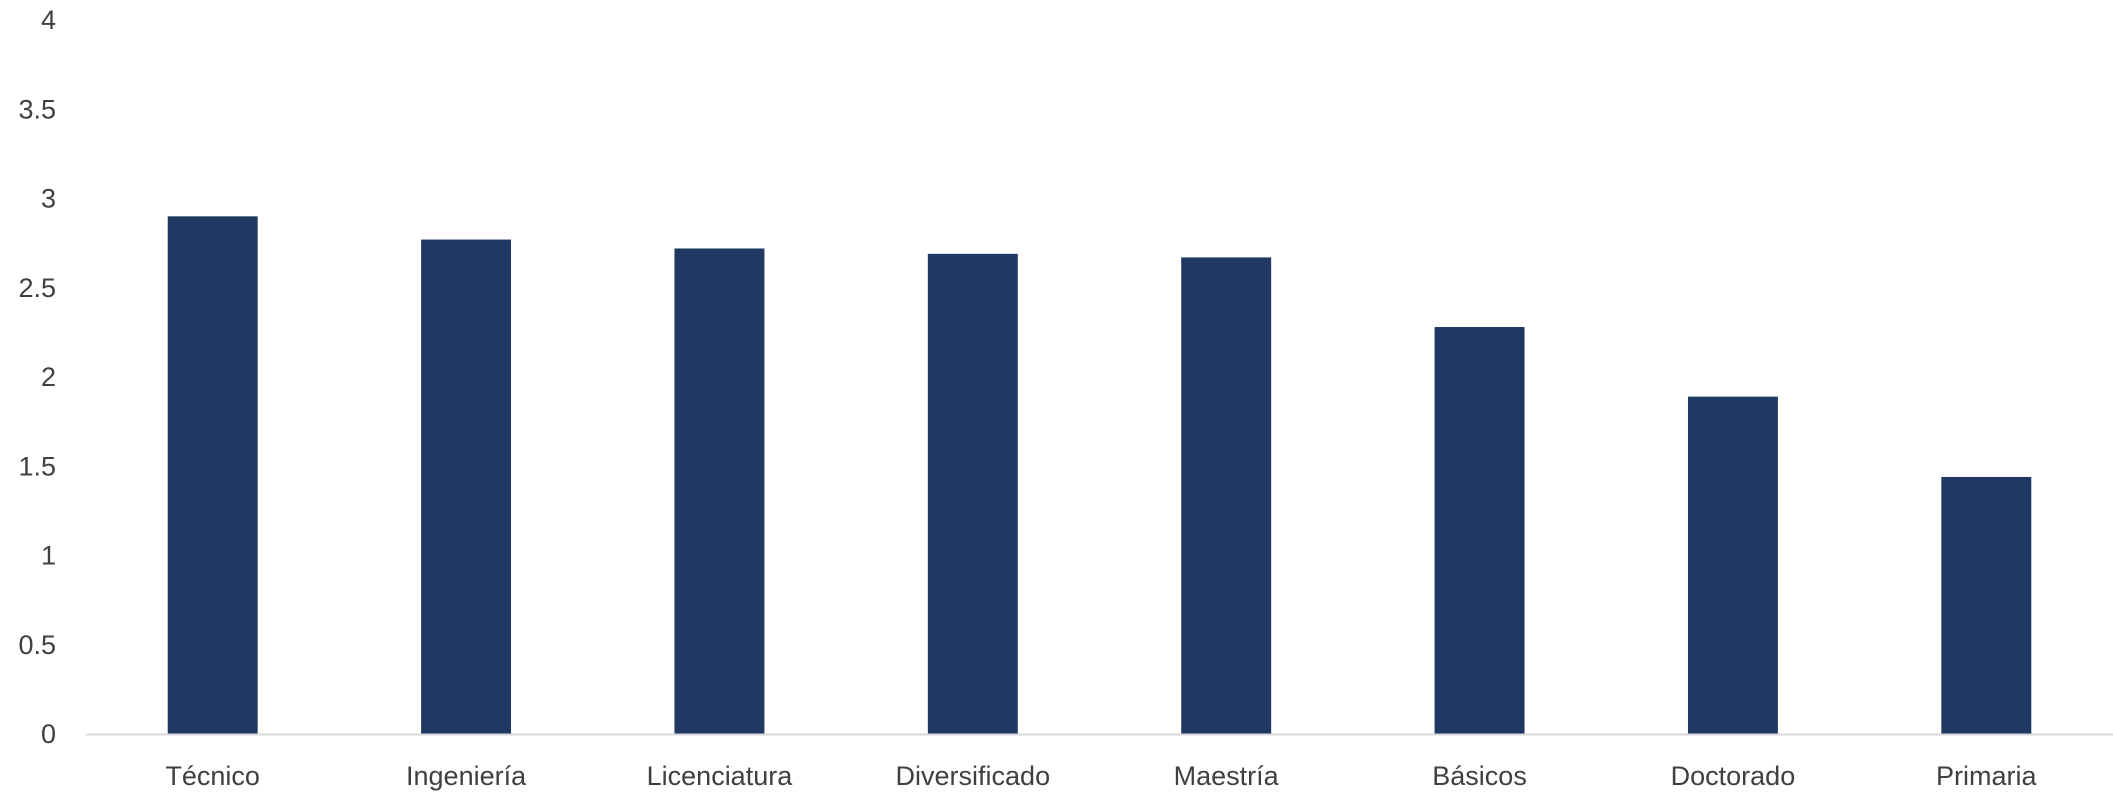 This screenshot has height=797, width=2113. What do you see at coordinates (48, 377) in the screenshot?
I see `y-tick-label: 2` at bounding box center [48, 377].